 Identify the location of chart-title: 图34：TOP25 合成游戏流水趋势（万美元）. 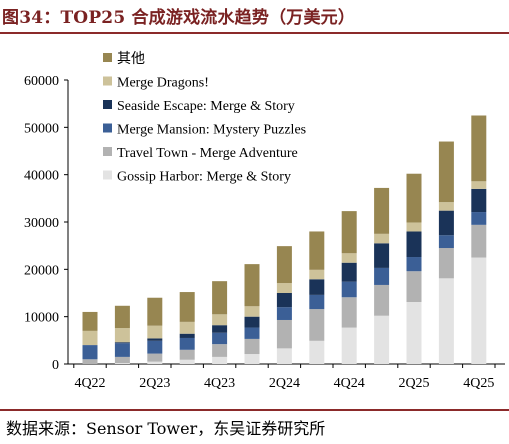
(179, 18).